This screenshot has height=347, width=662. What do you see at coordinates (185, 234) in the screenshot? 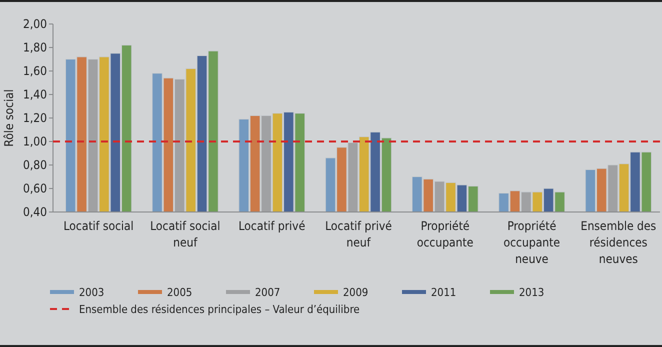
I see `x-tick-label: Locatif social neuf` at bounding box center [185, 234].